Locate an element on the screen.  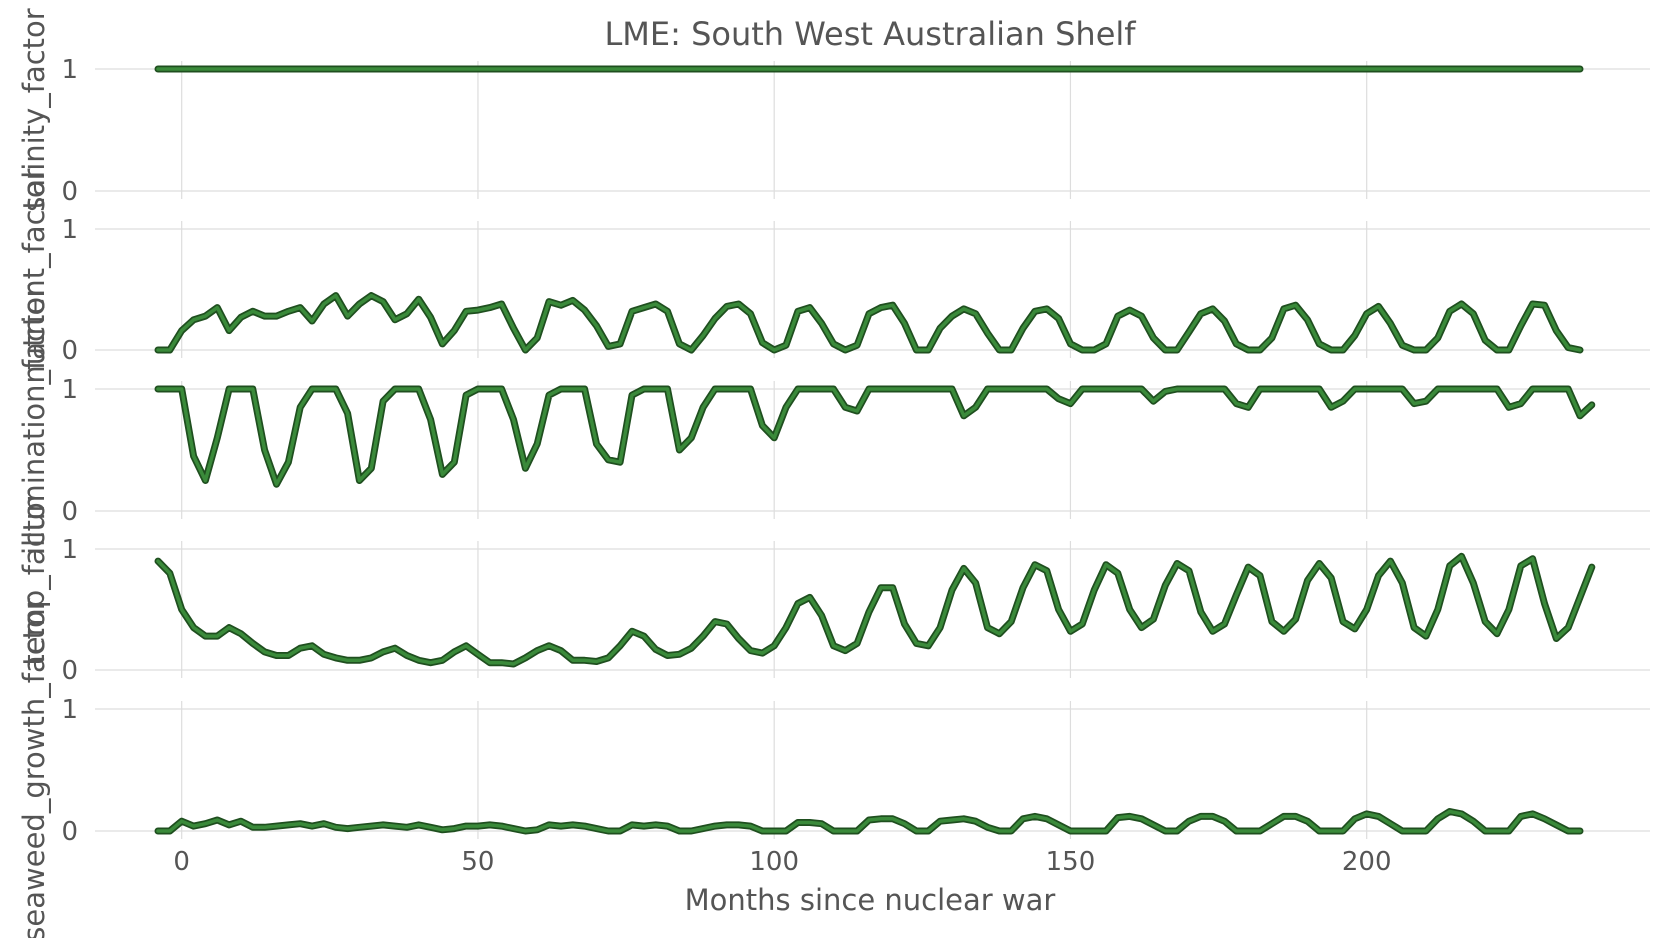
y-axis-label: temp_factor is located at coordinates (34, 577).